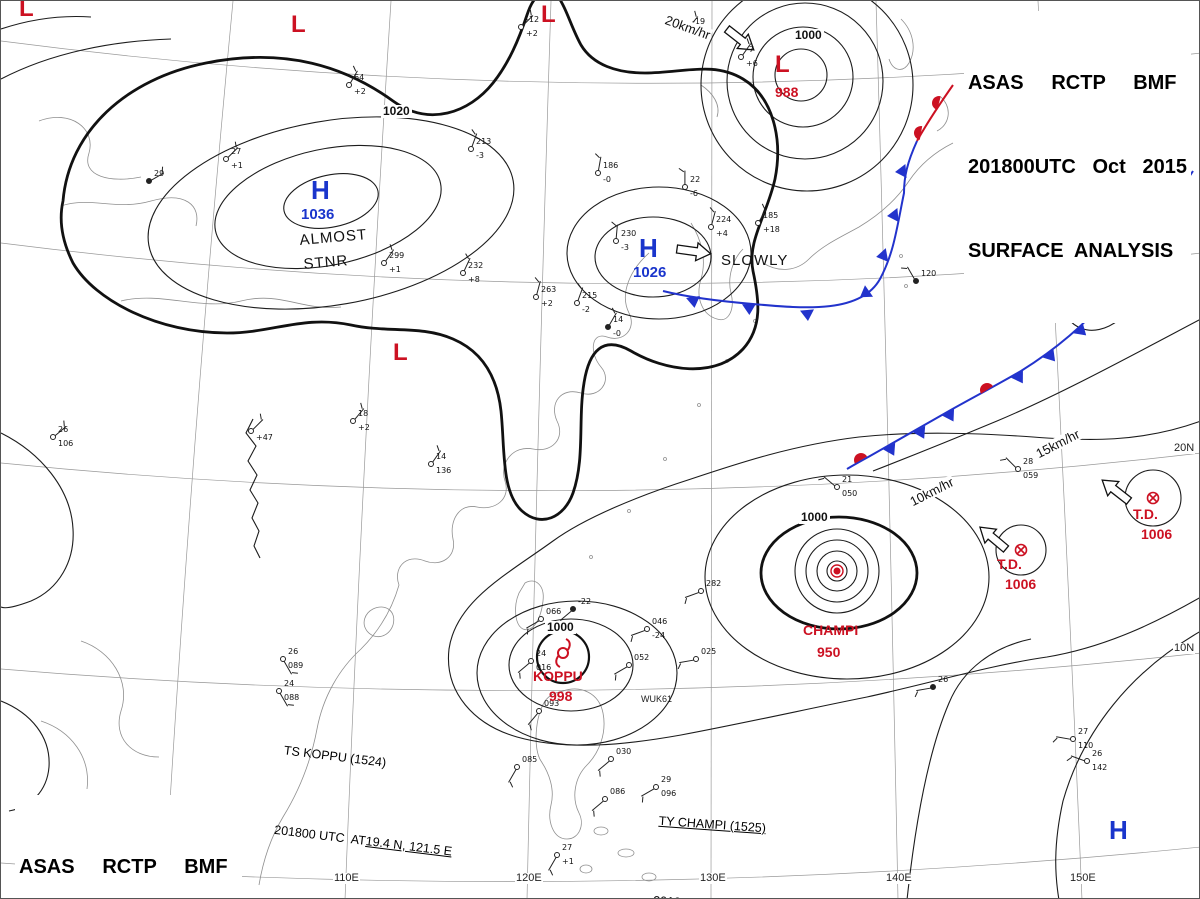  What do you see at coordinates (1184, 448) in the screenshot?
I see `map-label: 20N` at bounding box center [1184, 448].